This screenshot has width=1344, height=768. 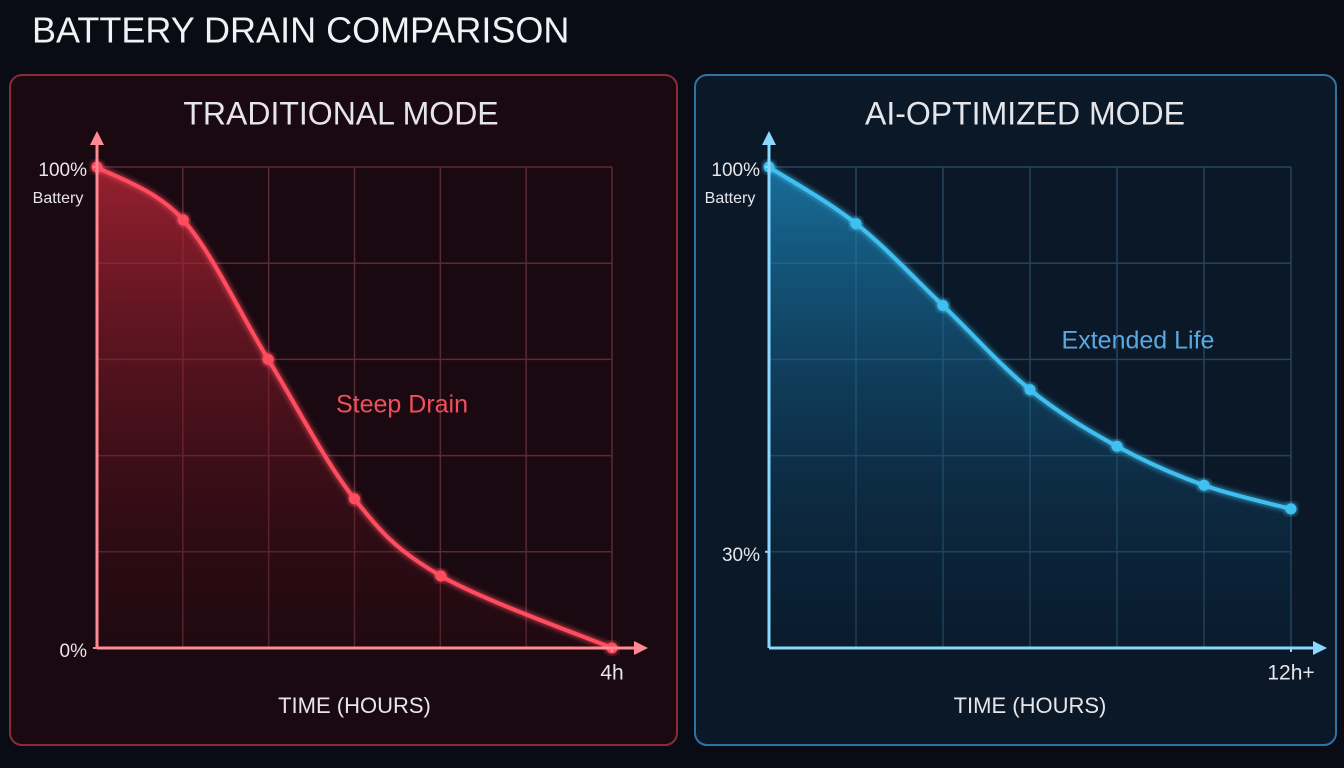 I want to click on annotation: Steep Drain, so click(x=402, y=405).